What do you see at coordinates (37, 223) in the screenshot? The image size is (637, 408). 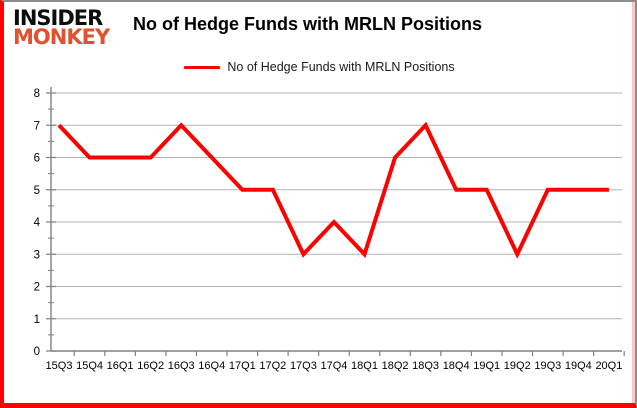 I see `y-tick-label-4: 4` at bounding box center [37, 223].